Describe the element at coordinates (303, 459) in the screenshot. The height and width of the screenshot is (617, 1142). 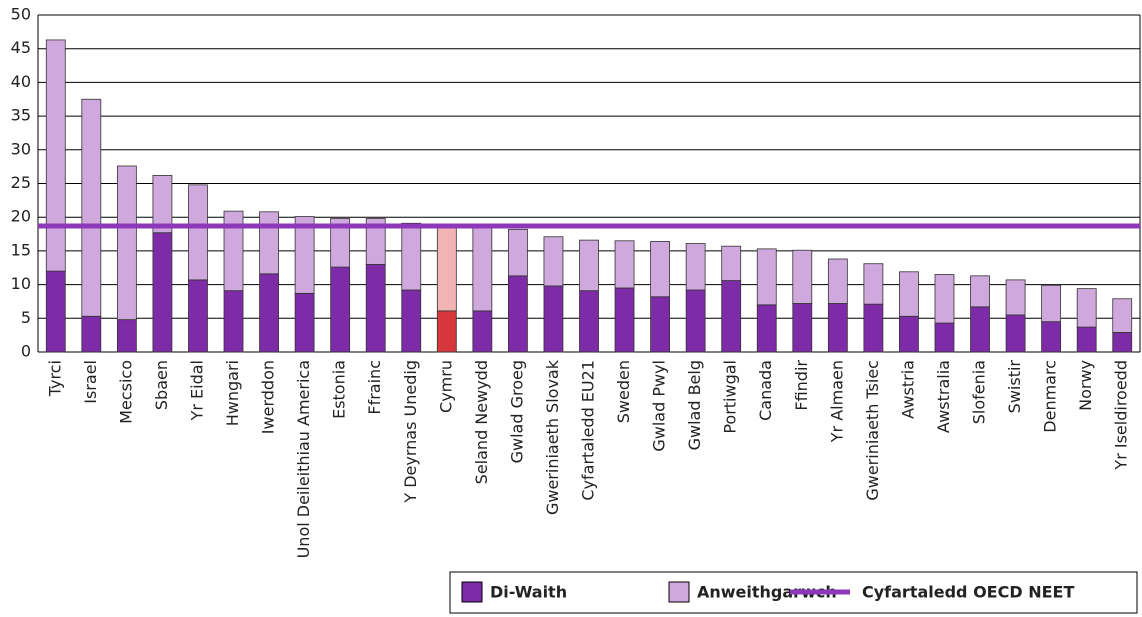
I see `x-tick-label: Unol Deileithiau America` at that location.